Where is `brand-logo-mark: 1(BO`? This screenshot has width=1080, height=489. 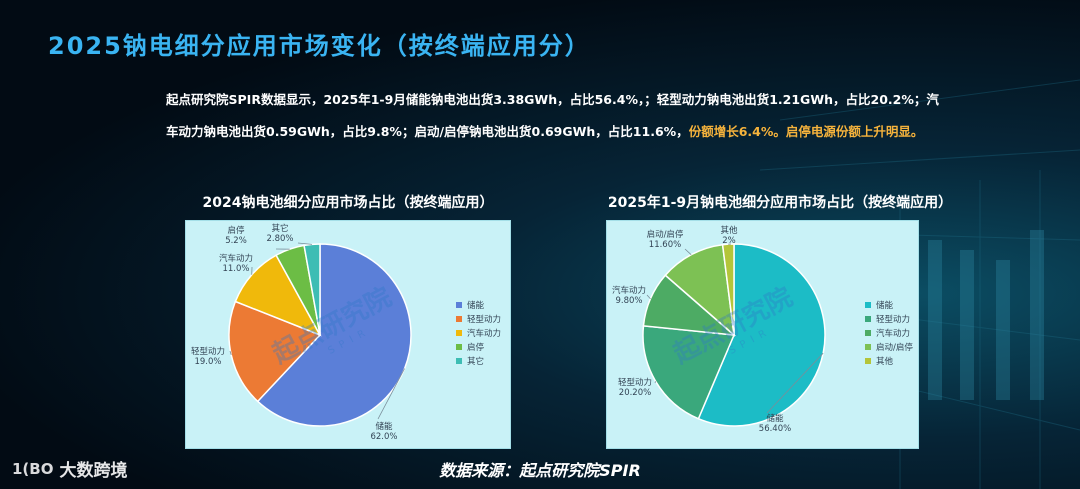
brand-logo-mark: 1(BO is located at coordinates (33, 468).